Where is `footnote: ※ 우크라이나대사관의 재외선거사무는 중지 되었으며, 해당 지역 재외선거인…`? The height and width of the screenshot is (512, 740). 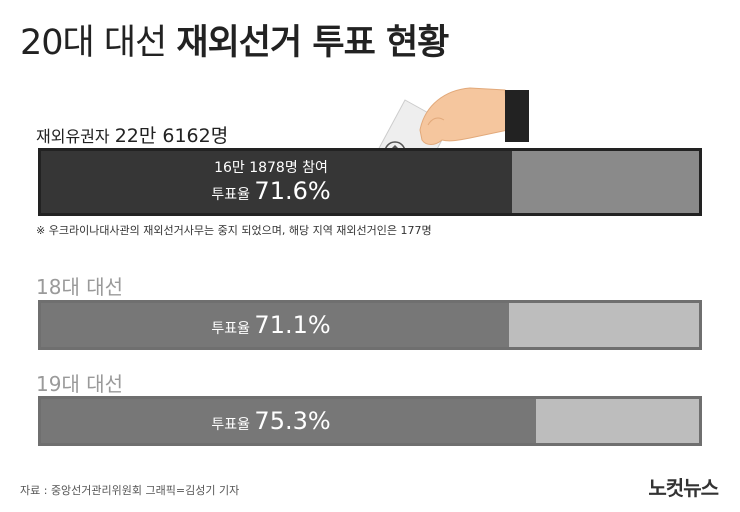 footnote: ※ 우크라이나대사관의 재외선거사무는 중지 되었으며, 해당 지역 재외선거인… is located at coordinates (234, 230).